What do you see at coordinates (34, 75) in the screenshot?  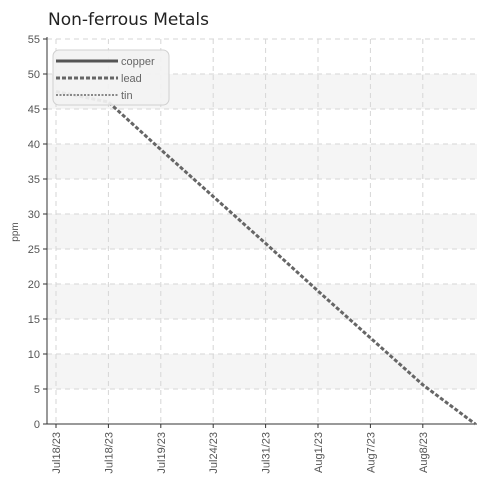 I see `y-tick-label: 50` at bounding box center [34, 75].